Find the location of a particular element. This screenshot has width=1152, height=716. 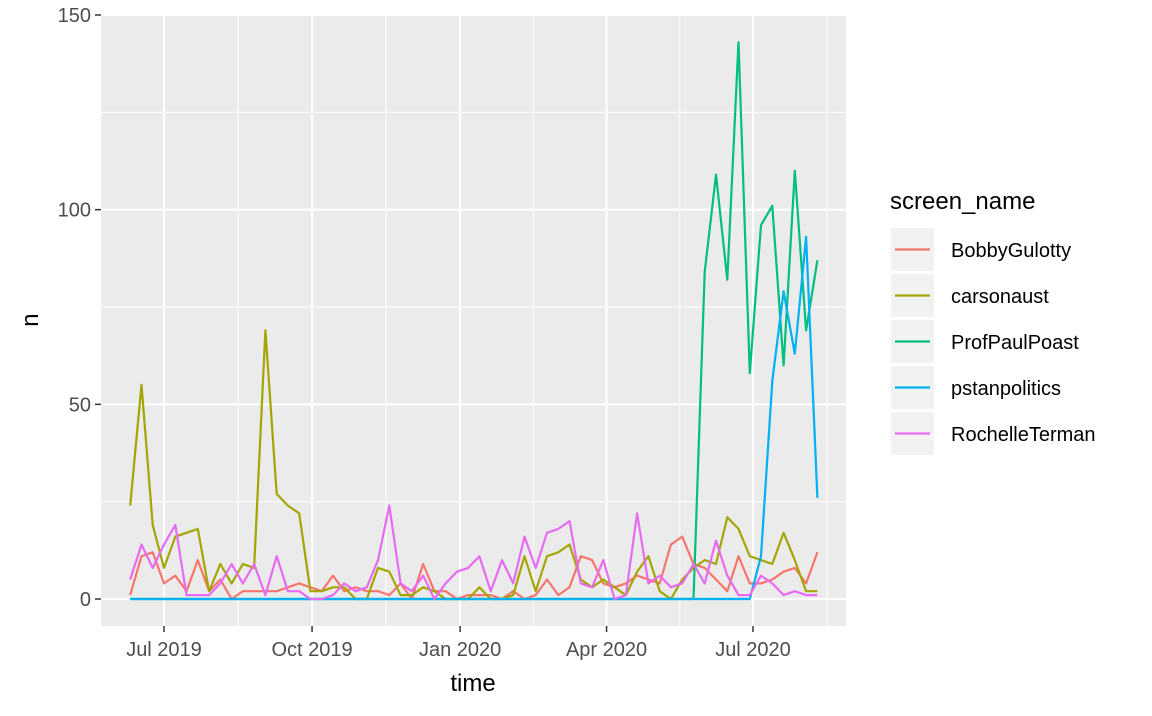

x-tick-label: Apr 2020 is located at coordinates (606, 650).